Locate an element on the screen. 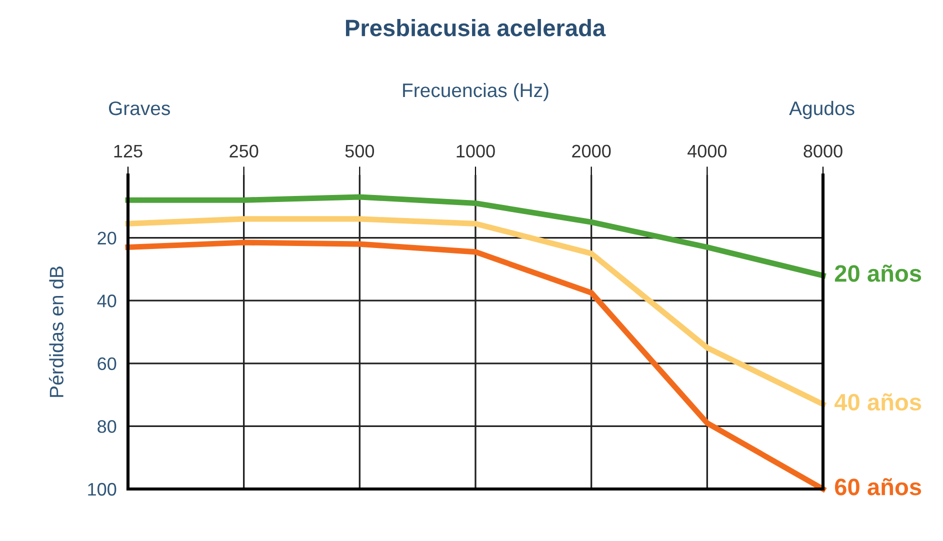 The height and width of the screenshot is (541, 943). x-tick-label: 4000 is located at coordinates (707, 151).